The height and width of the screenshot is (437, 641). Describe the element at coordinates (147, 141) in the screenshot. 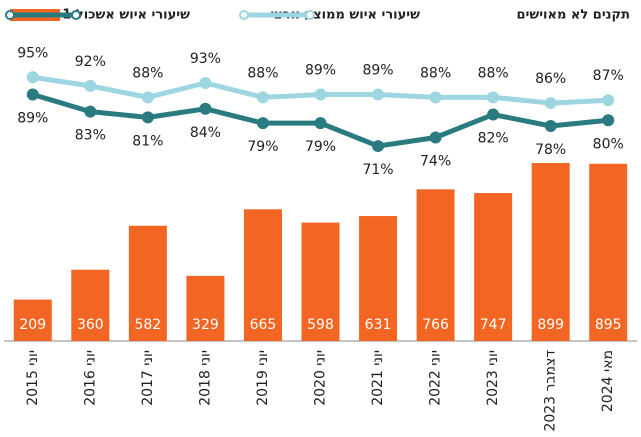

I see `line-value-label: 81%` at that location.